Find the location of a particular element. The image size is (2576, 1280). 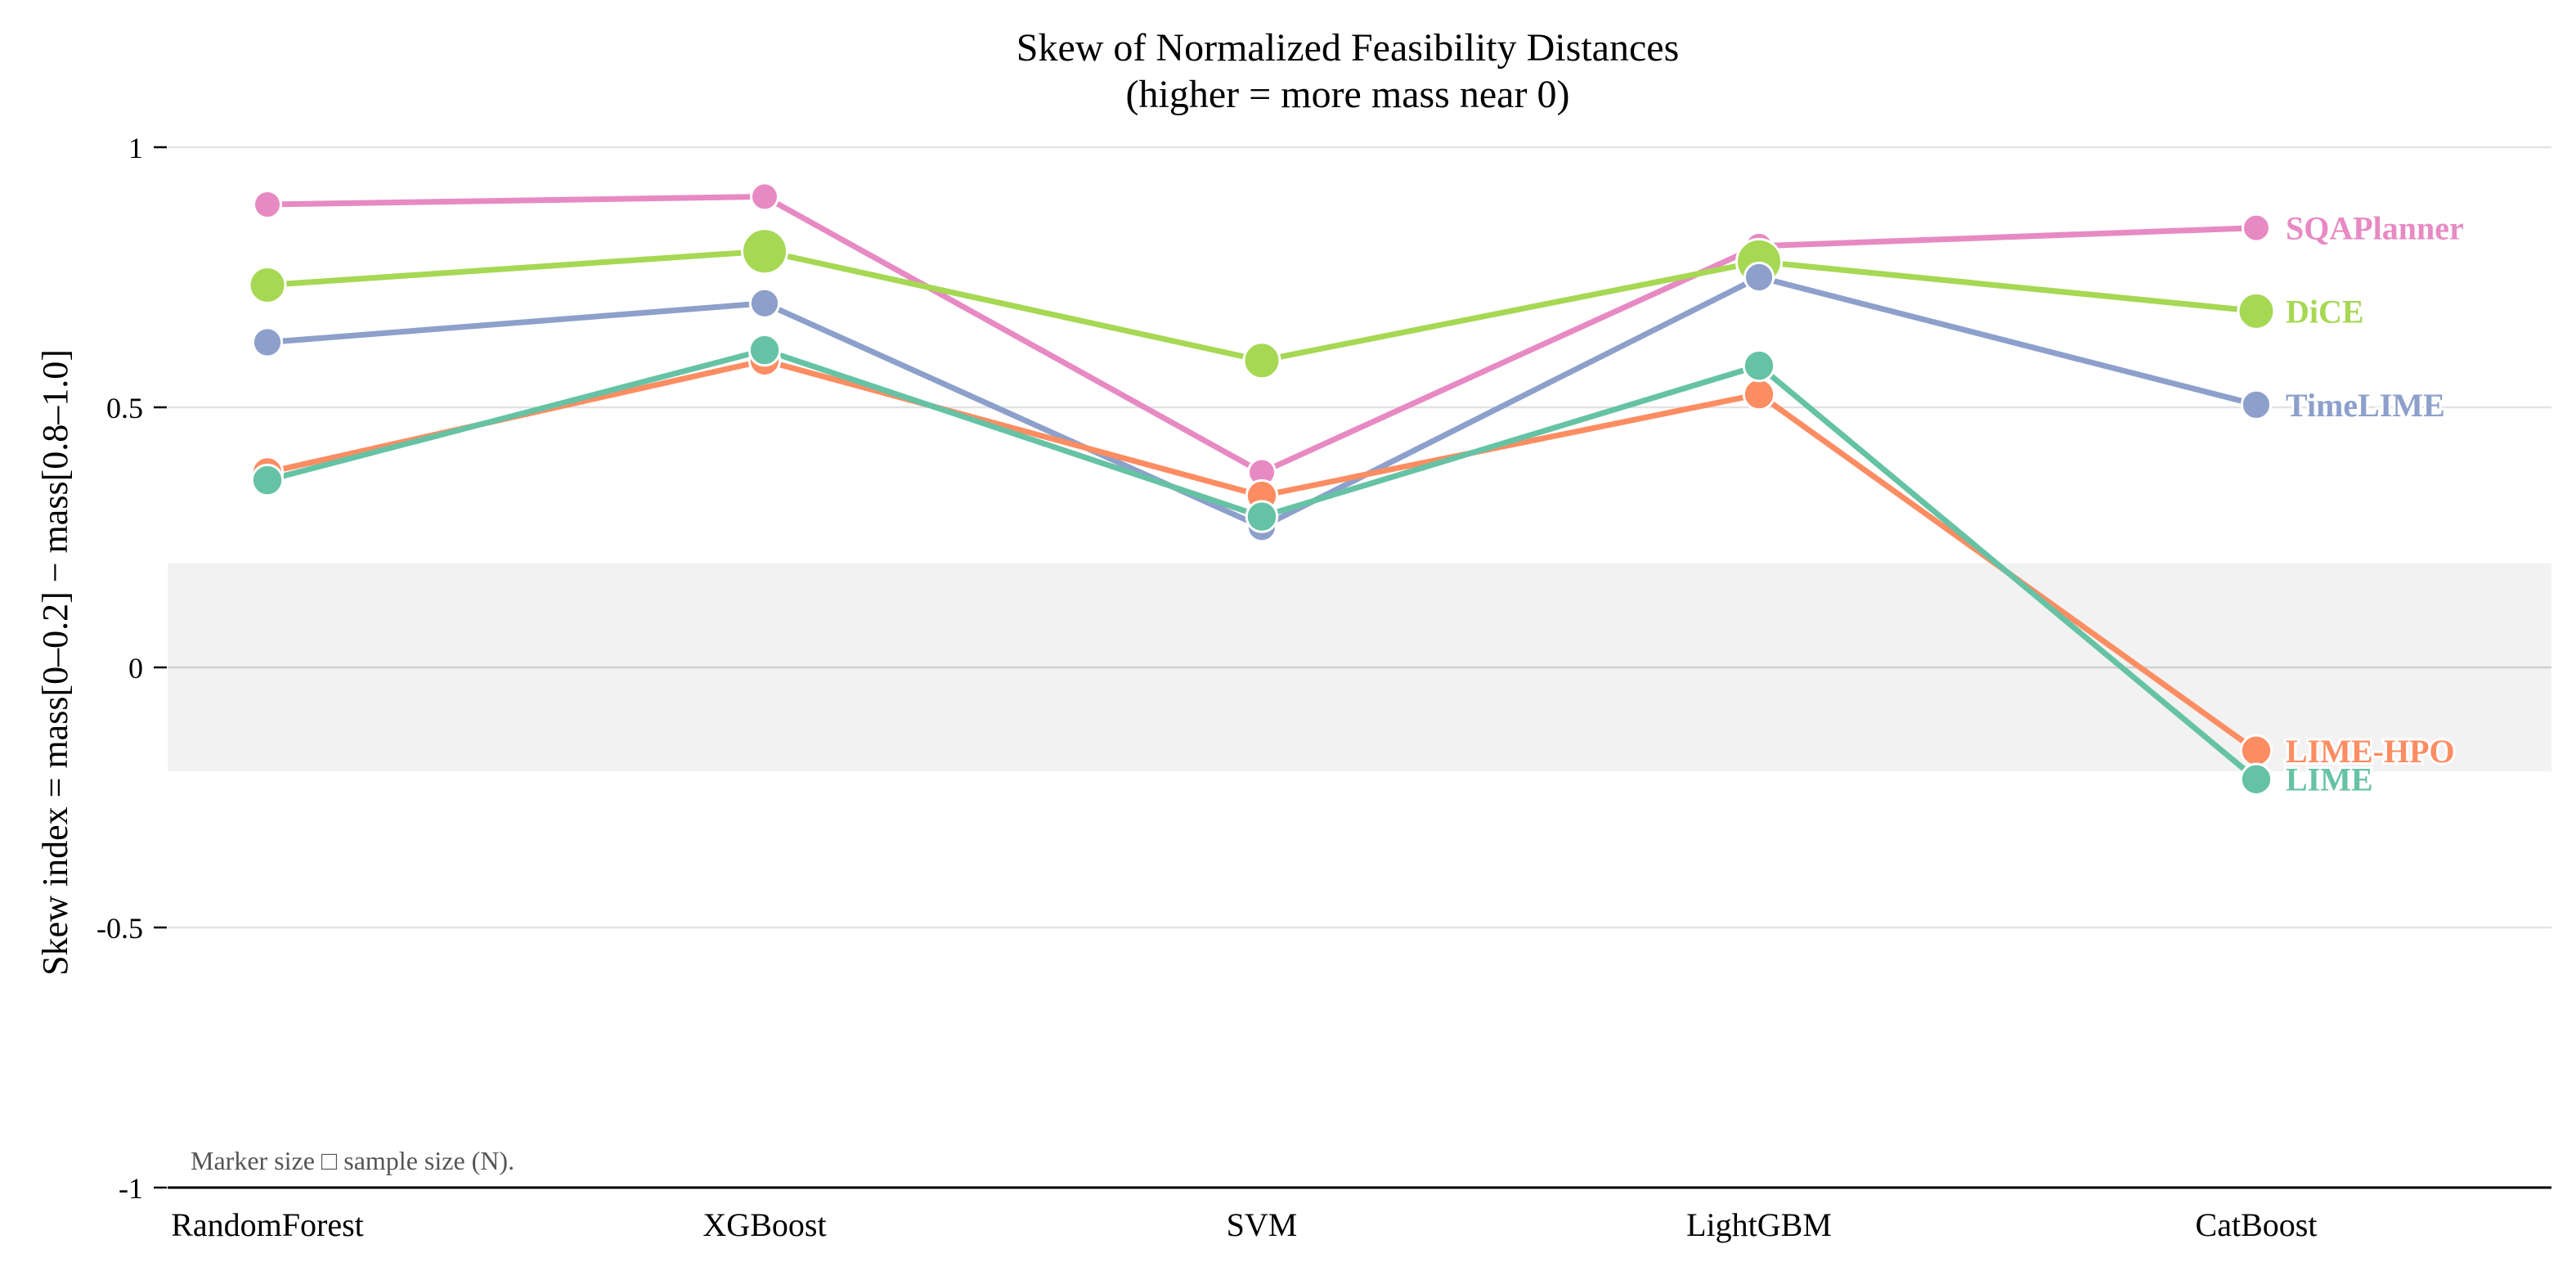

y-tick-label: 0 is located at coordinates (135, 668).